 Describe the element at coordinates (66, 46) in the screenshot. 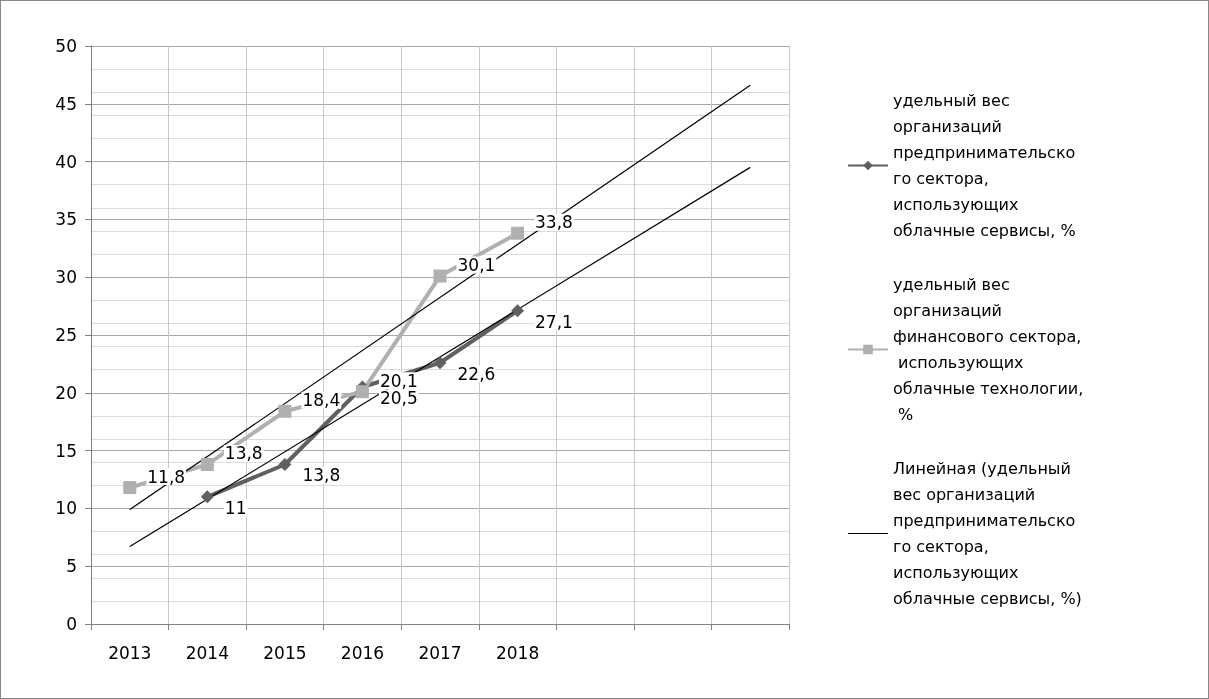

I see `y-tick-label: 50` at that location.